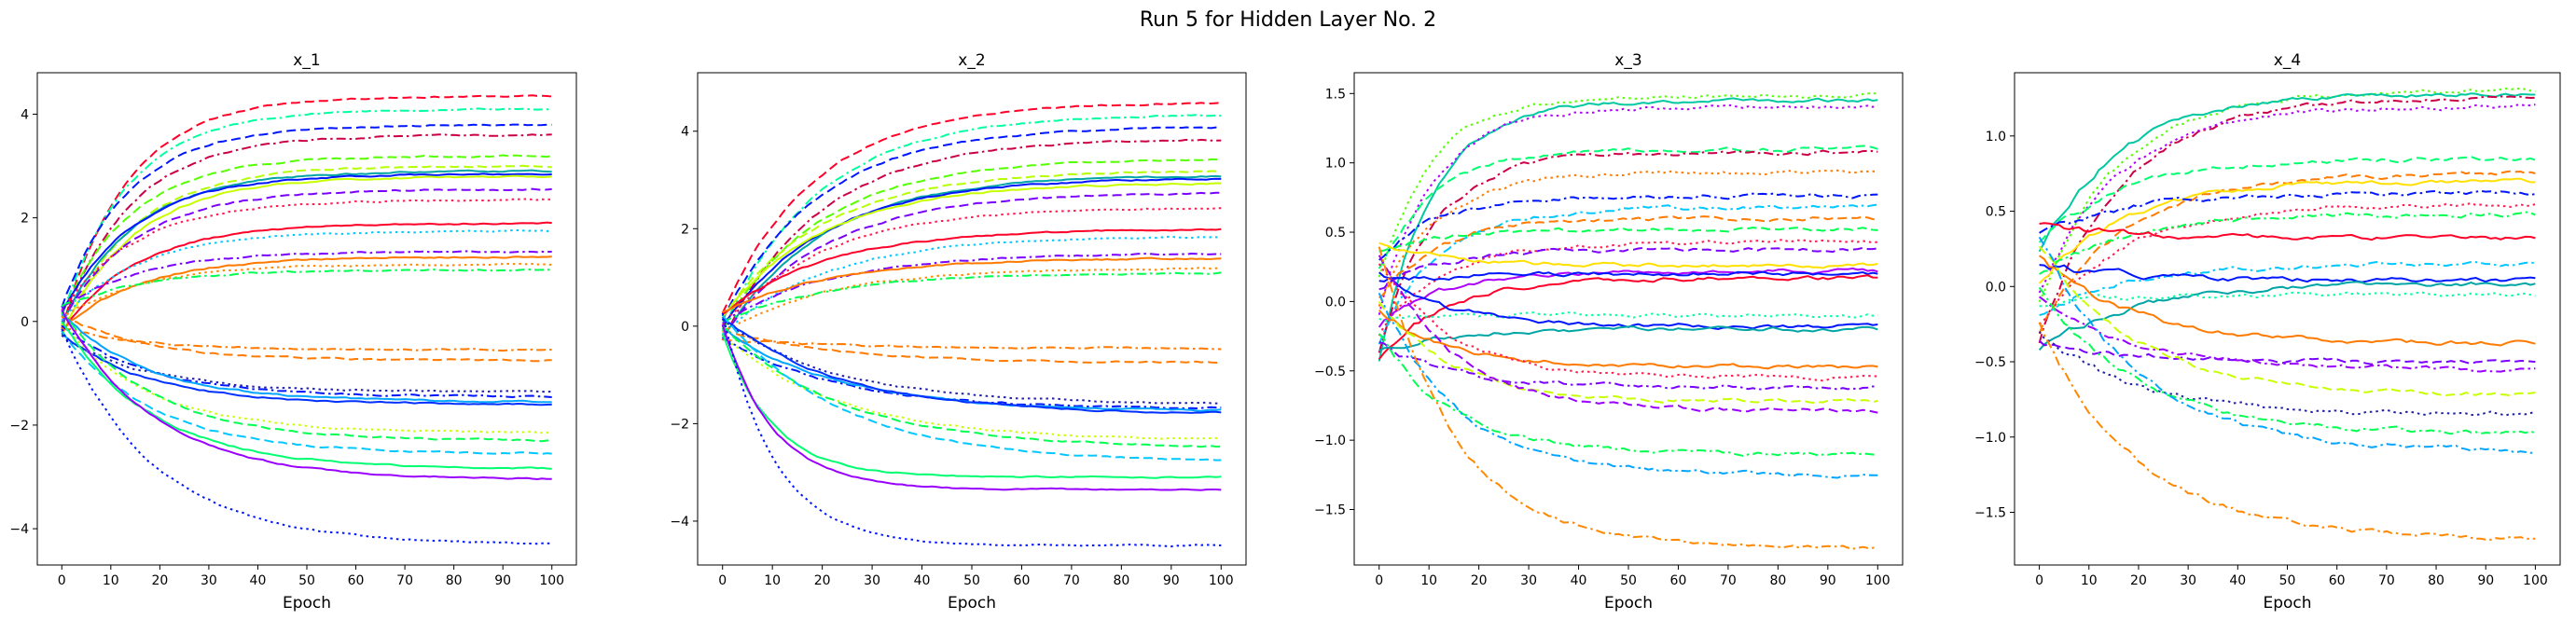 The height and width of the screenshot is (620, 2576). What do you see at coordinates (2337, 580) in the screenshot?
I see `x-tick-label: 60` at bounding box center [2337, 580].